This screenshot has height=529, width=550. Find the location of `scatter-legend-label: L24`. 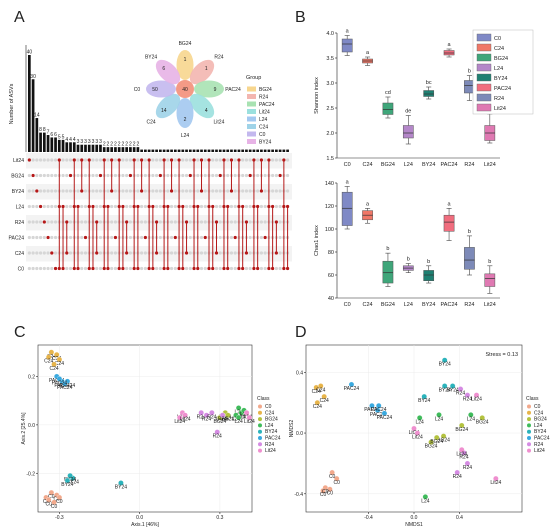

scatter-legend-label: L24 is located at coordinates (269, 426).